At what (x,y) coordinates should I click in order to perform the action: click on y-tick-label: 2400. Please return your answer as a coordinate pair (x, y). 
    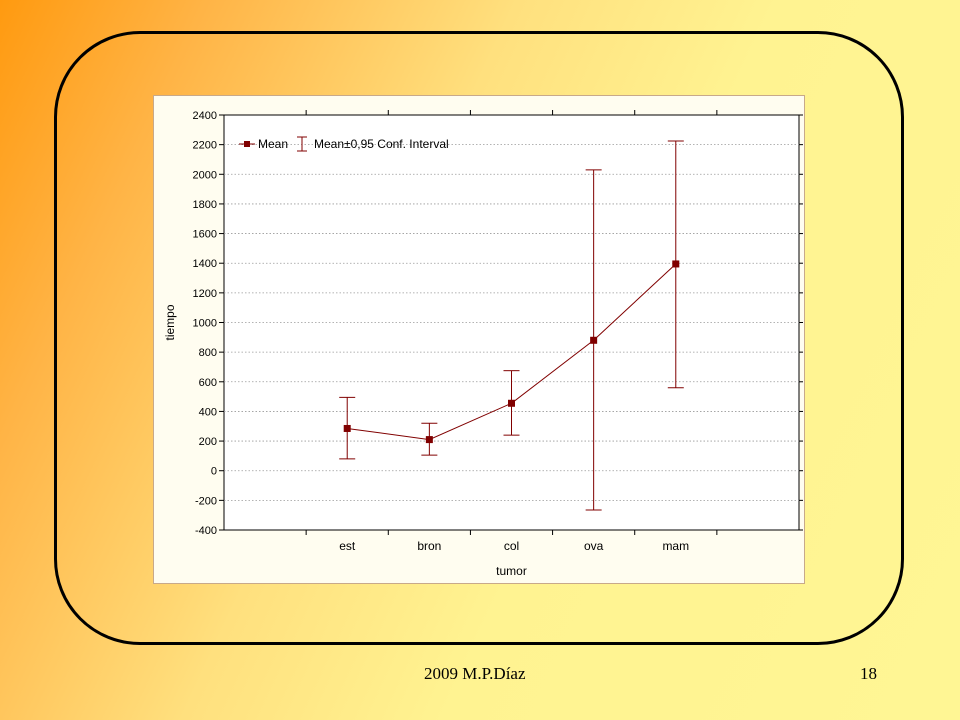
    Looking at the image, I should click on (205, 116).